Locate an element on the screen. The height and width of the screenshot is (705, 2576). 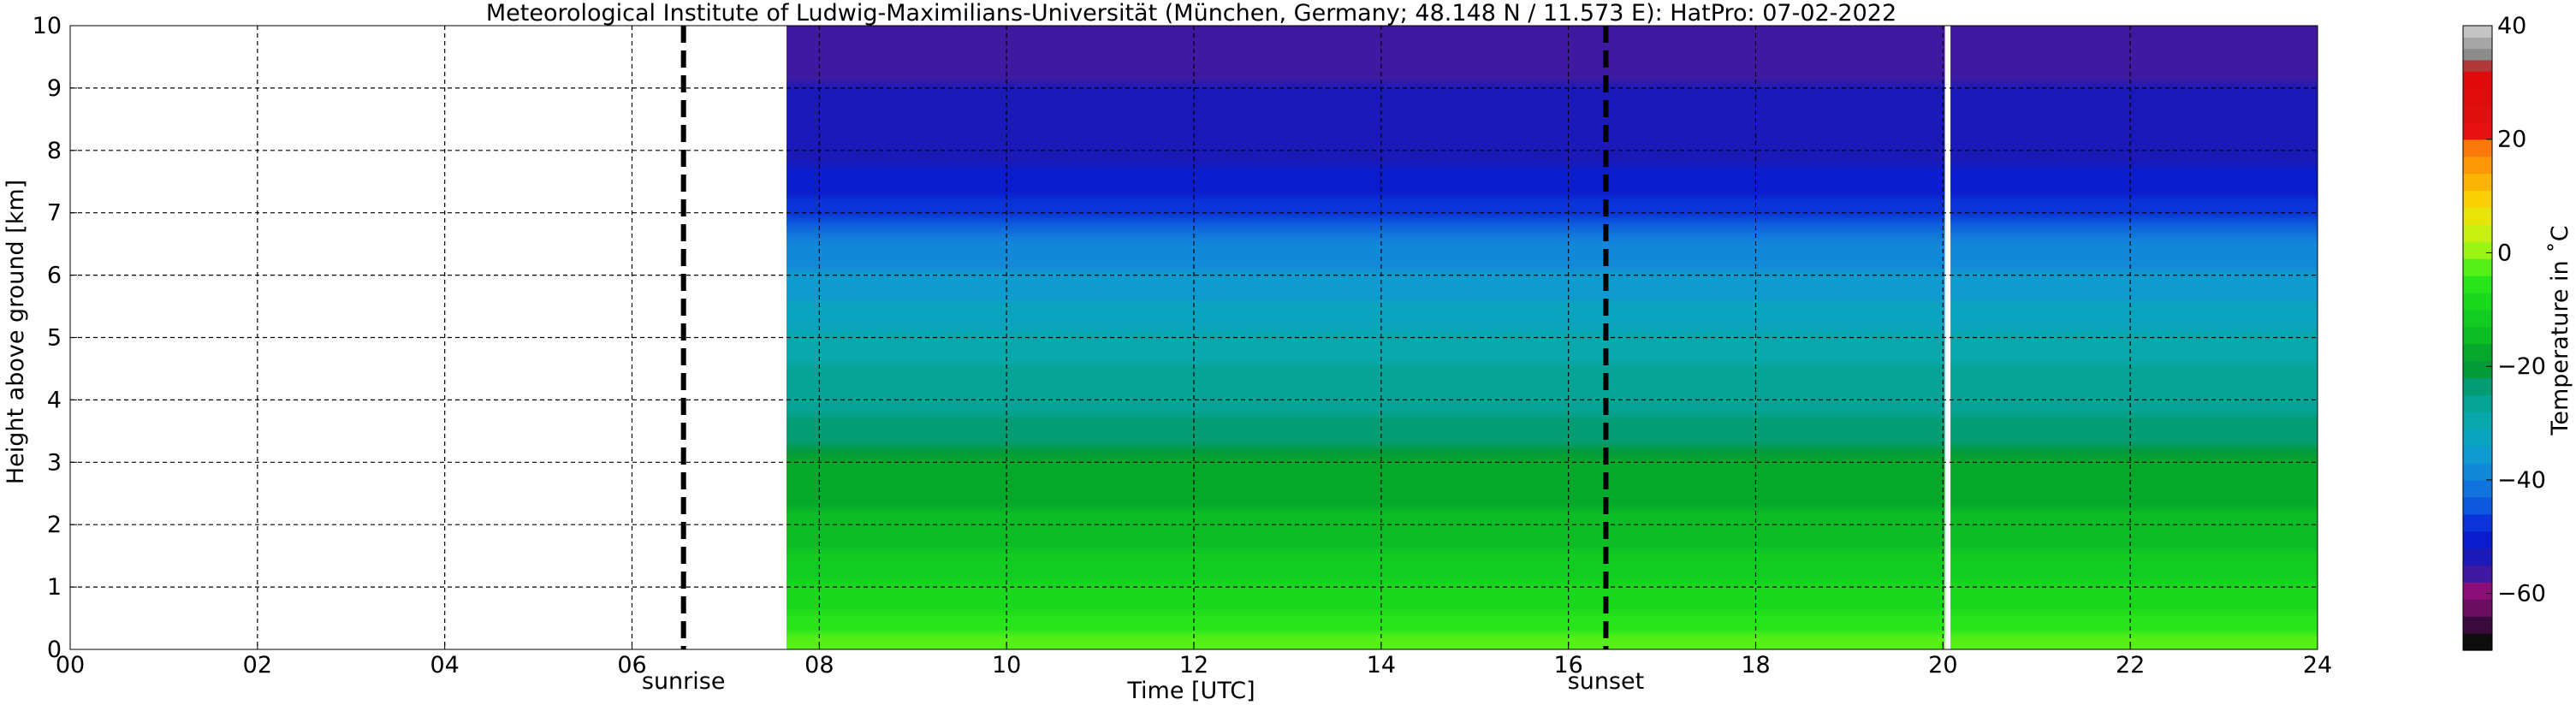
y-tick-label: 3 is located at coordinates (54, 462).